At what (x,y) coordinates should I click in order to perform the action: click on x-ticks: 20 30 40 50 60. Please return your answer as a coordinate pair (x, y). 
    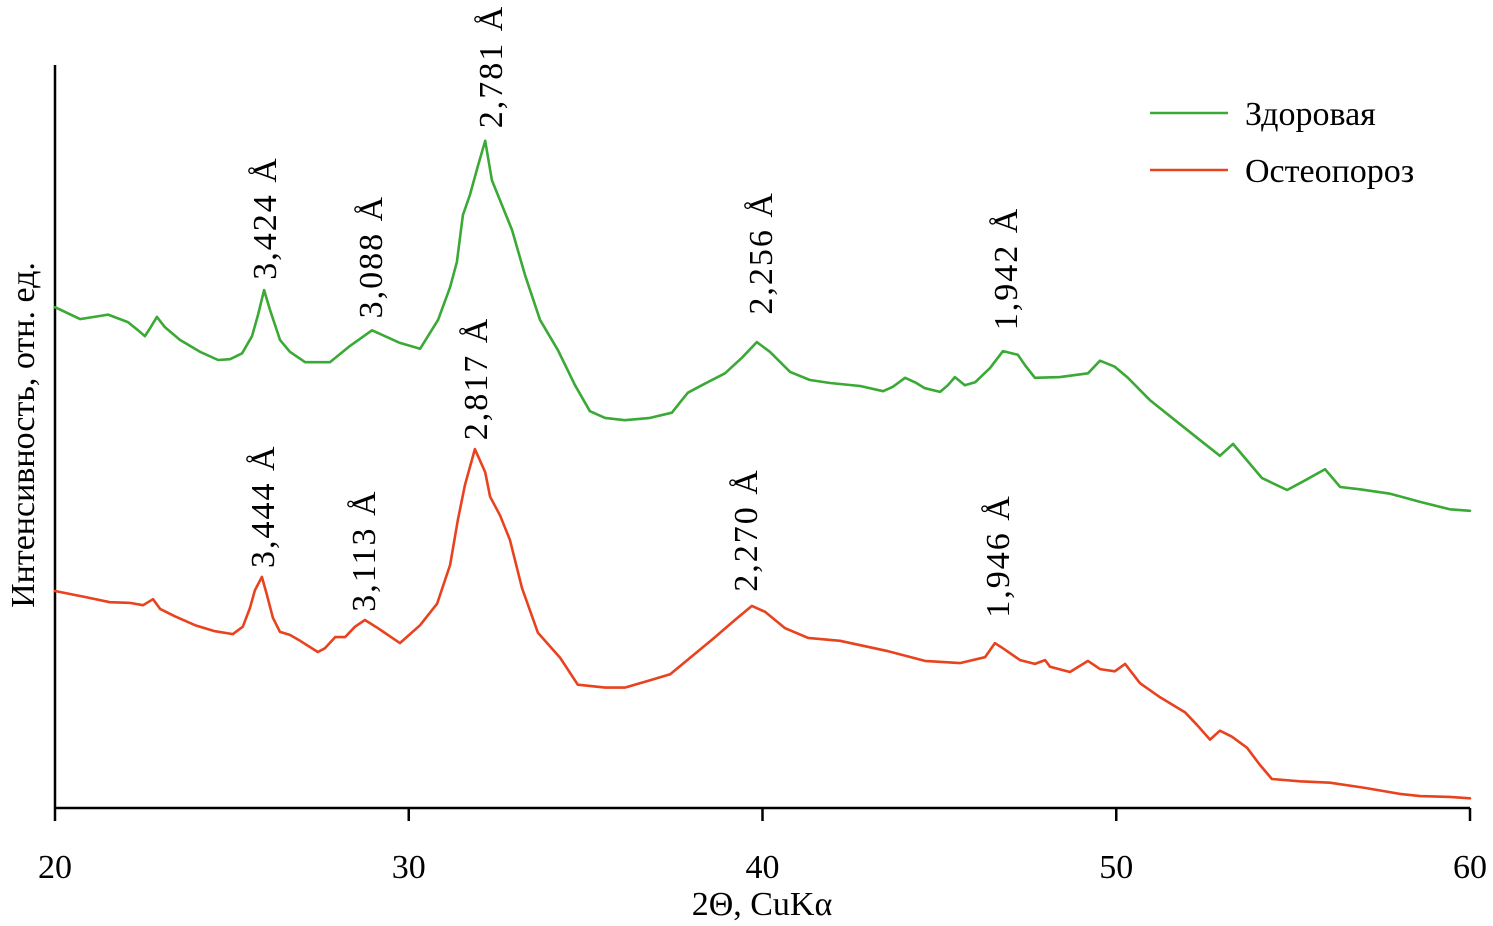
    Looking at the image, I should click on (762, 847).